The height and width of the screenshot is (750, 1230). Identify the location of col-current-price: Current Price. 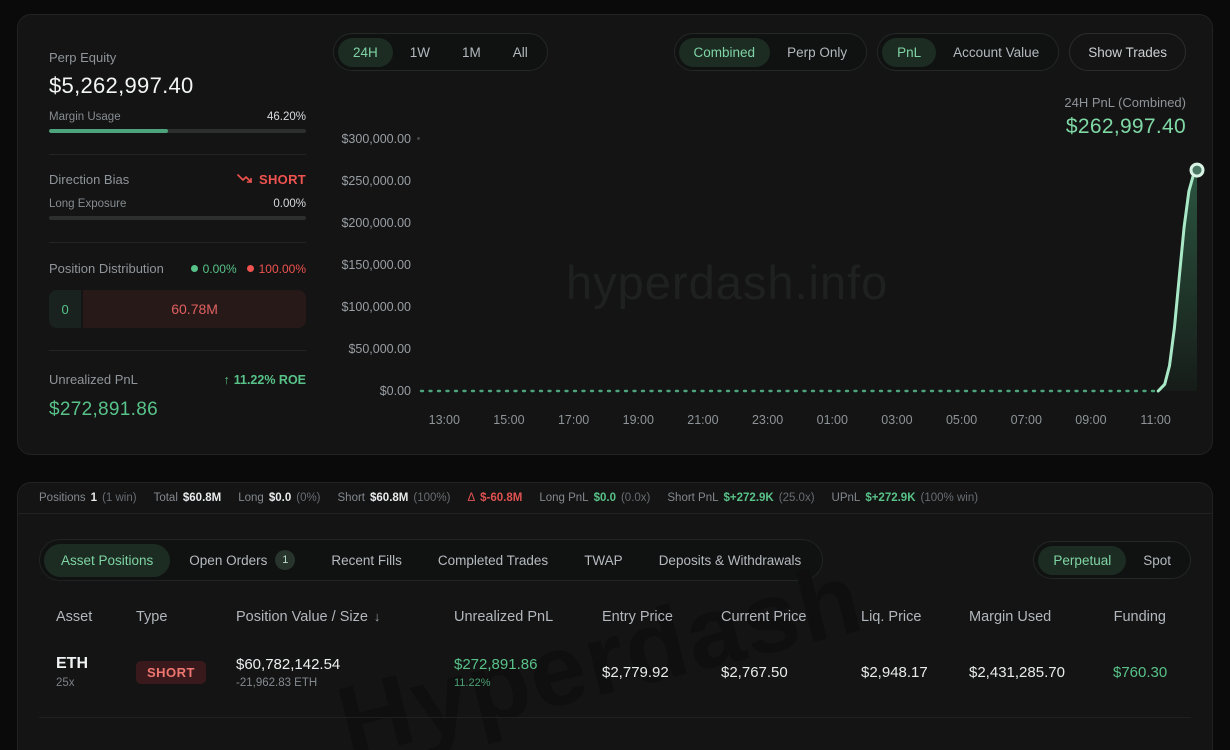
(764, 617).